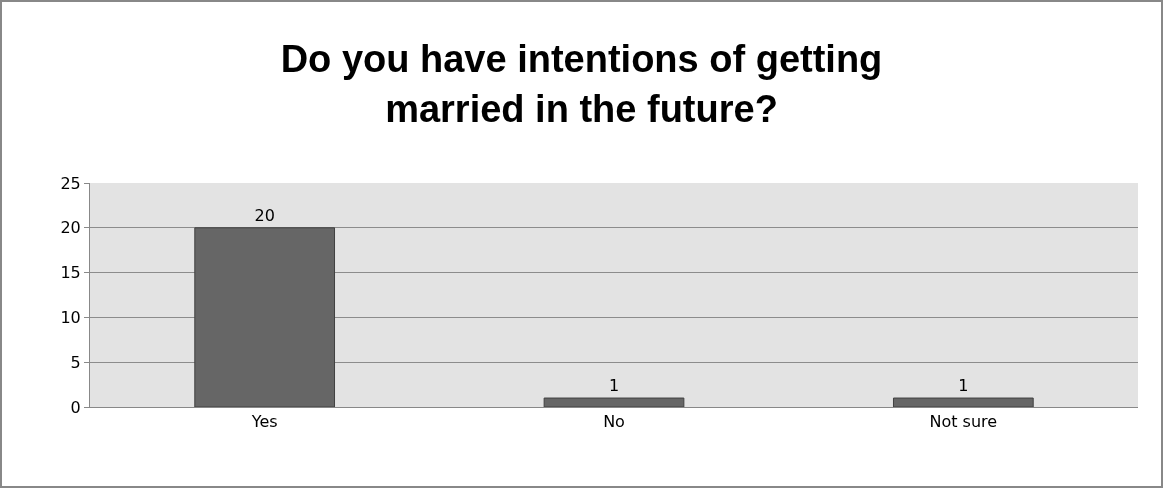 Image resolution: width=1163 pixels, height=488 pixels. Describe the element at coordinates (264, 215) in the screenshot. I see `data-label: 20` at that location.